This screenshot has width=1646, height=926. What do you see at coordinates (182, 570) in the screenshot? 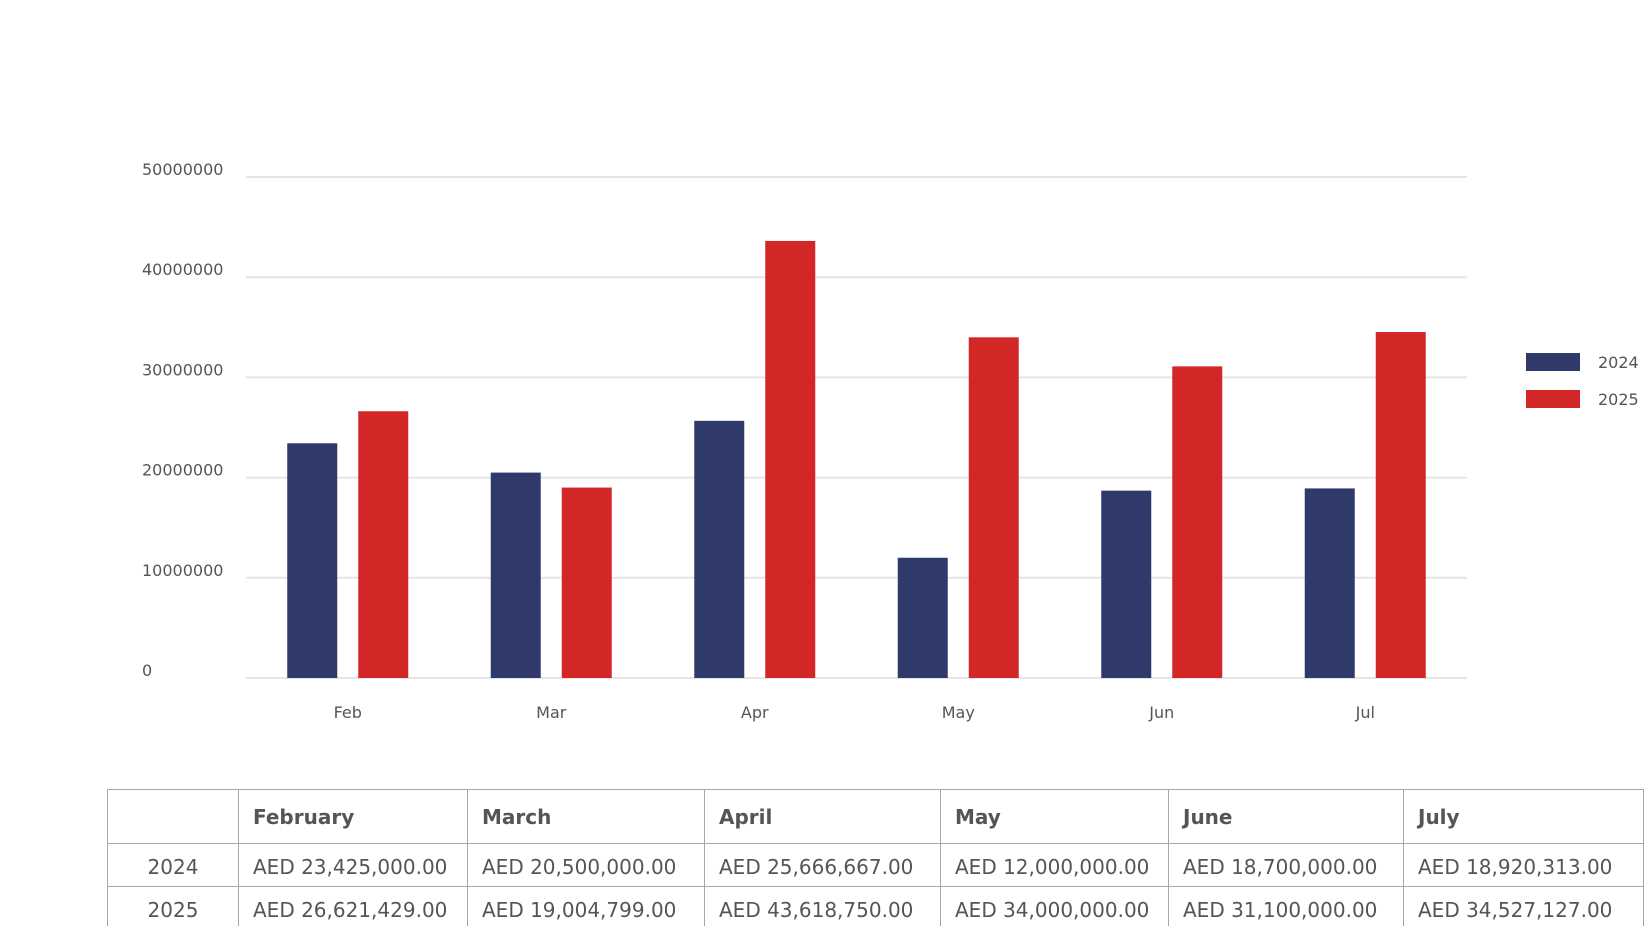
I see `y-tick-label: 10000000` at bounding box center [182, 570].